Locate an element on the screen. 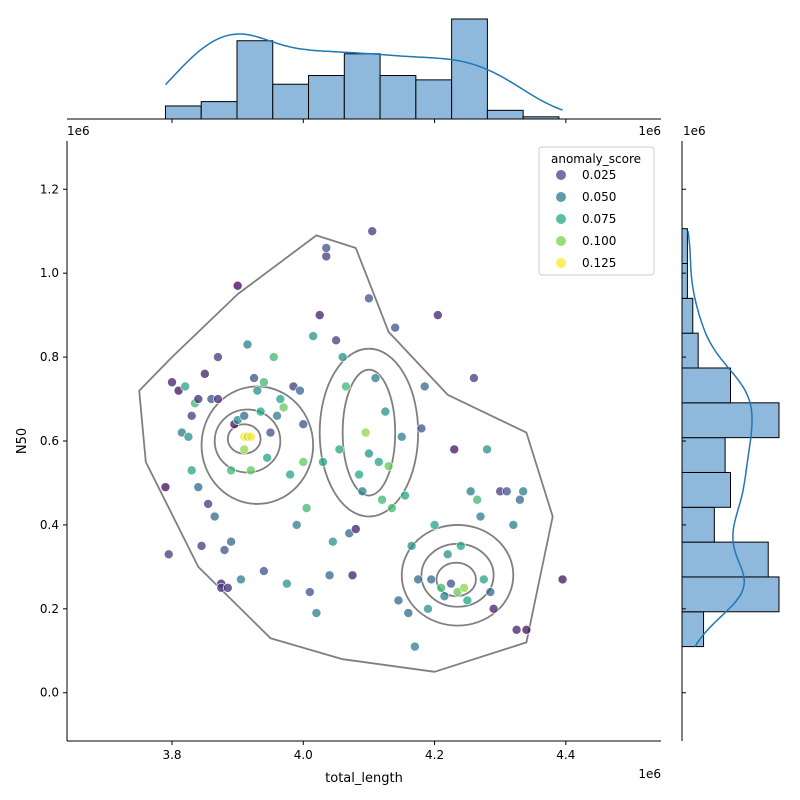  right-hist-offset-label: 1e6 is located at coordinates (694, 131).